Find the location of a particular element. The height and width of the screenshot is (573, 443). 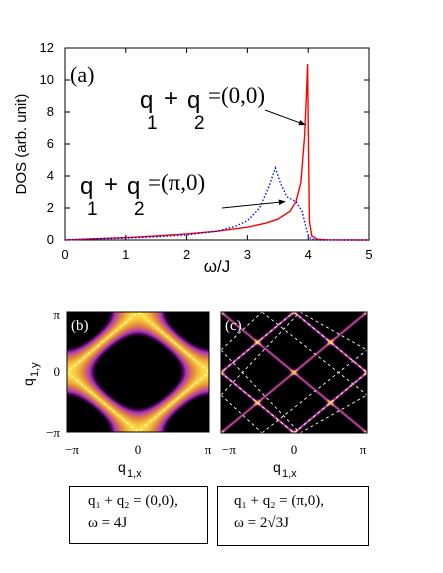

series-label-pi0: q 1 + q 2 =(π,0) is located at coordinates (142, 195).